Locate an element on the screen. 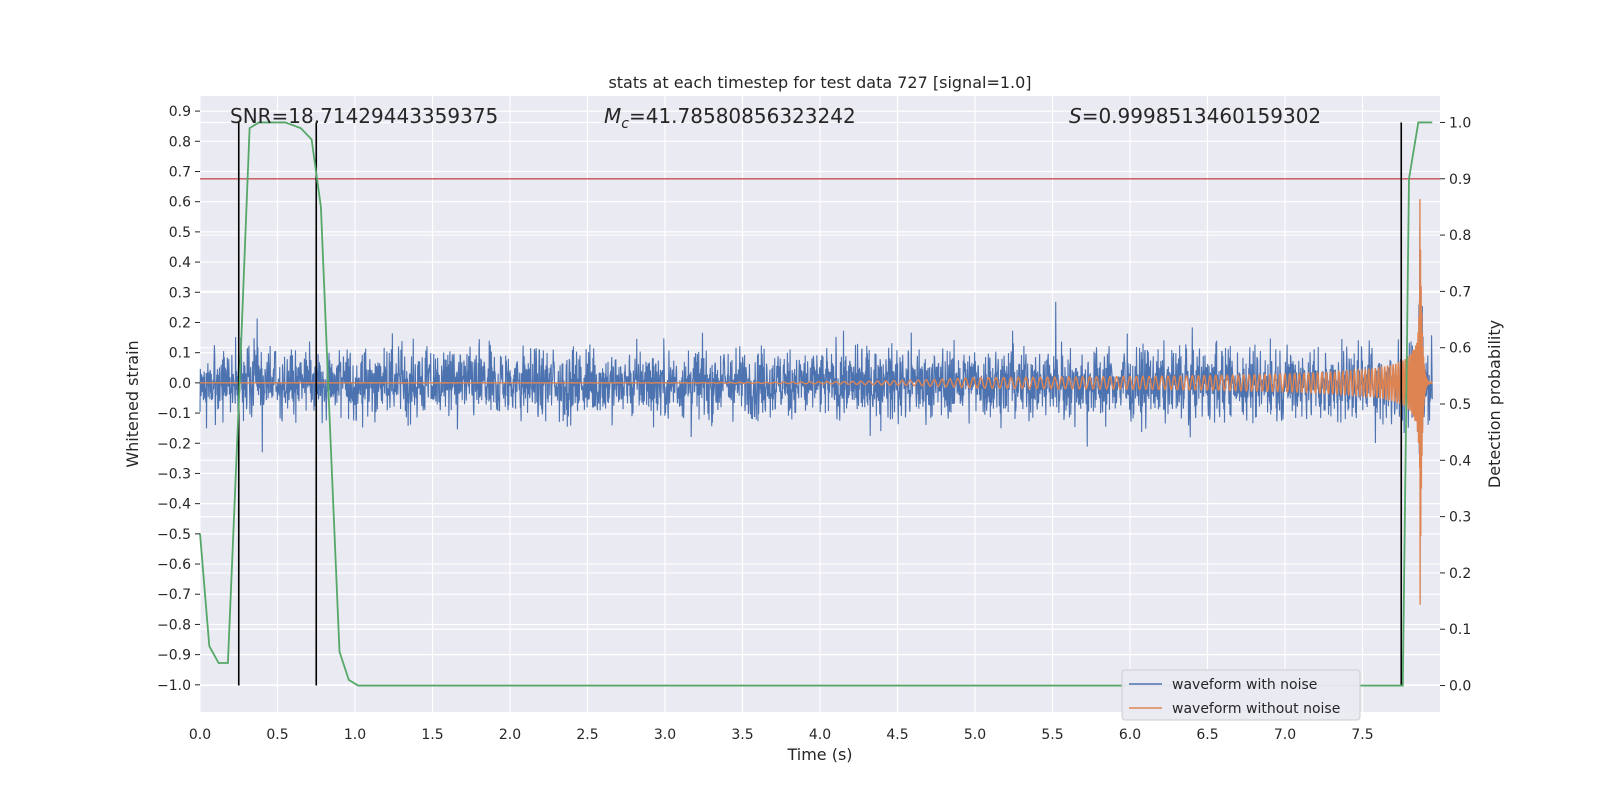 The height and width of the screenshot is (800, 1600). y-tick-label: −0.2 is located at coordinates (174, 444).